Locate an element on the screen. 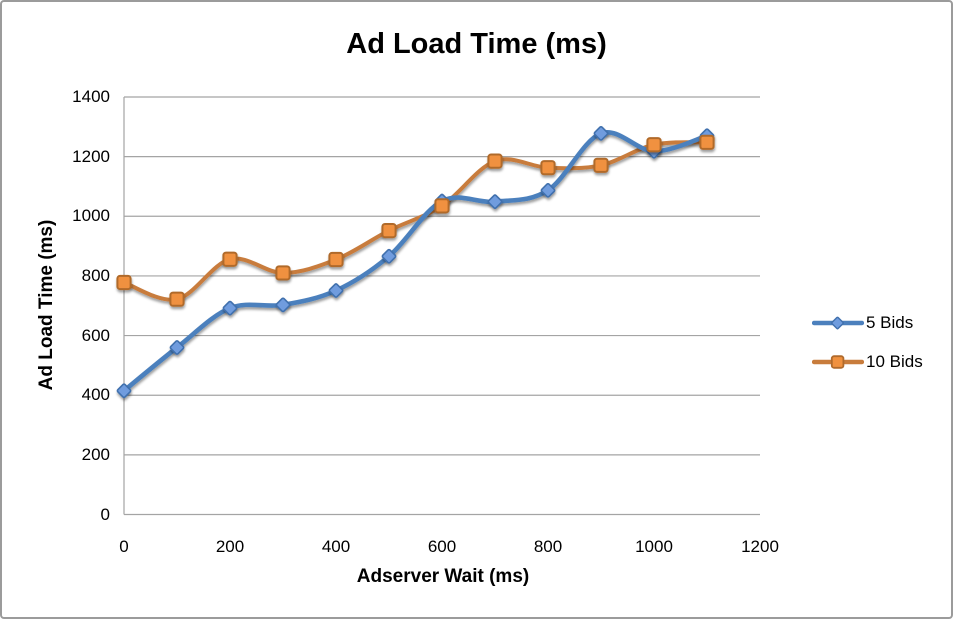 Image resolution: width=953 pixels, height=619 pixels. x-tick-label: 600 is located at coordinates (442, 546).